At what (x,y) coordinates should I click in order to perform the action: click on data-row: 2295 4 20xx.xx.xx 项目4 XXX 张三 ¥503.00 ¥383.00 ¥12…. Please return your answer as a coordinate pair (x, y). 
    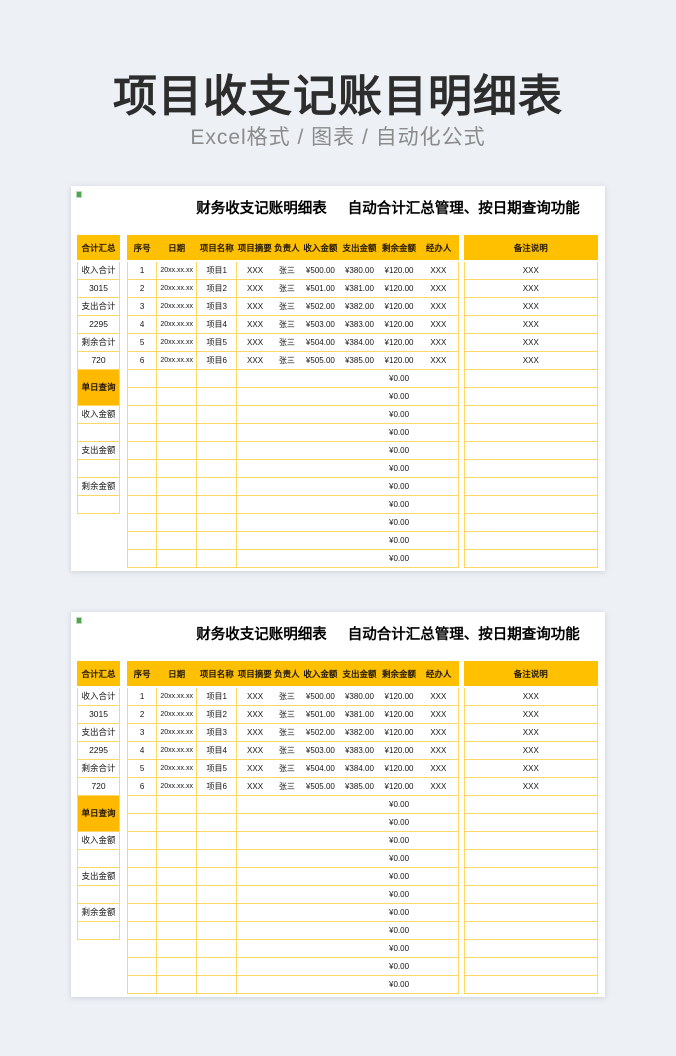
    Looking at the image, I should click on (337, 750).